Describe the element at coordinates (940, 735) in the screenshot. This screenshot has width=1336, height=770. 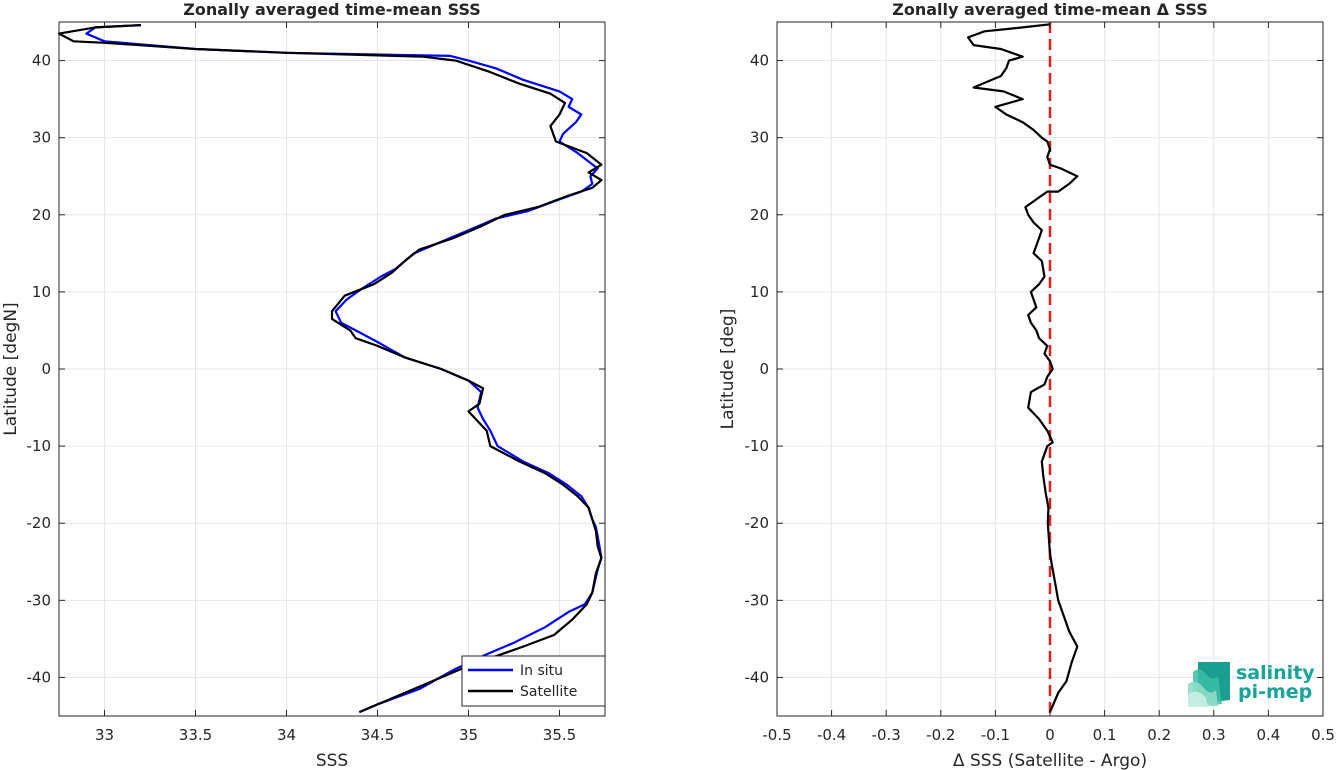
I see `x-tick-label: -0.2` at that location.